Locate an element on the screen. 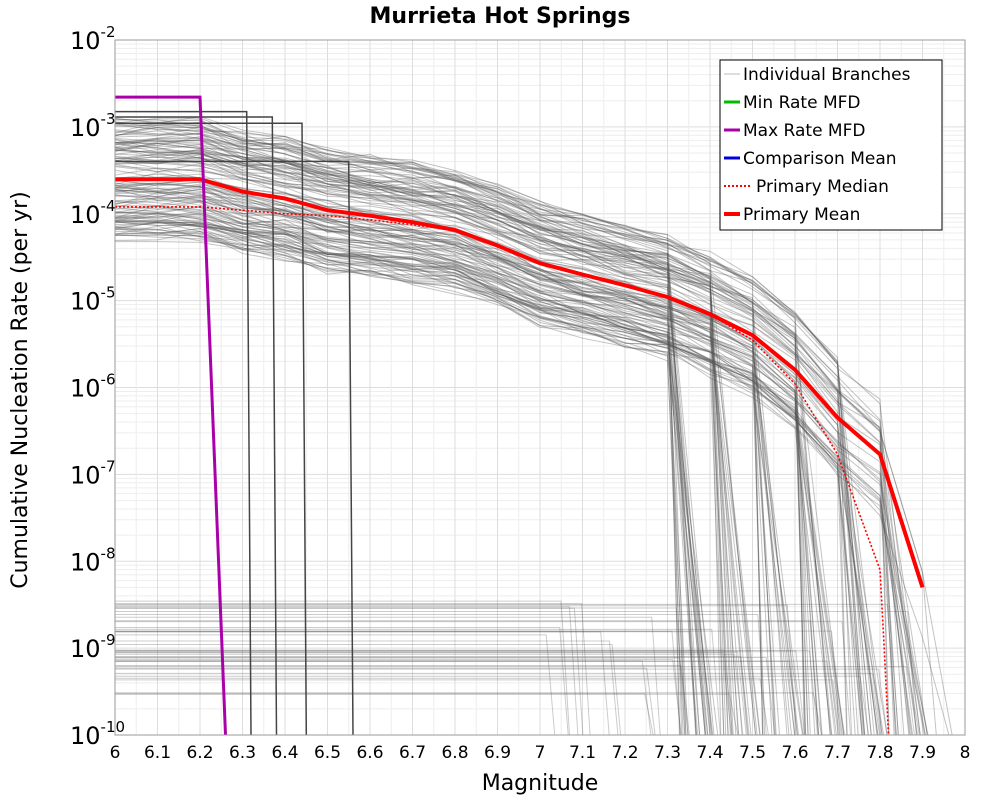 The width and height of the screenshot is (1000, 800). x-tick-label: 6.8 is located at coordinates (454, 753).